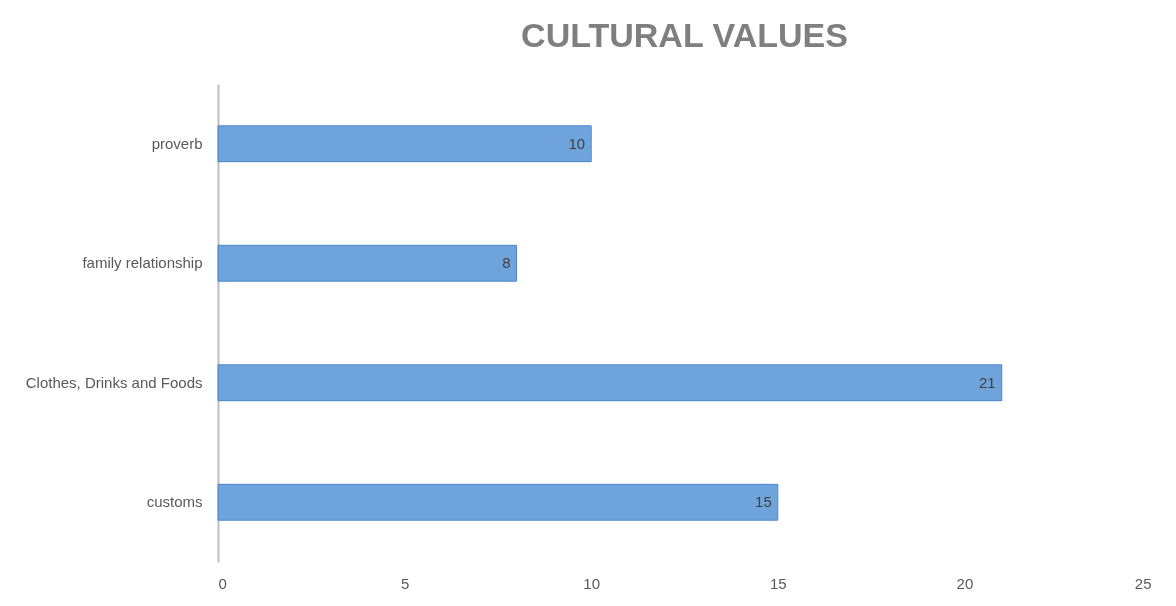 The height and width of the screenshot is (606, 1176). I want to click on data-label: 15, so click(763, 502).